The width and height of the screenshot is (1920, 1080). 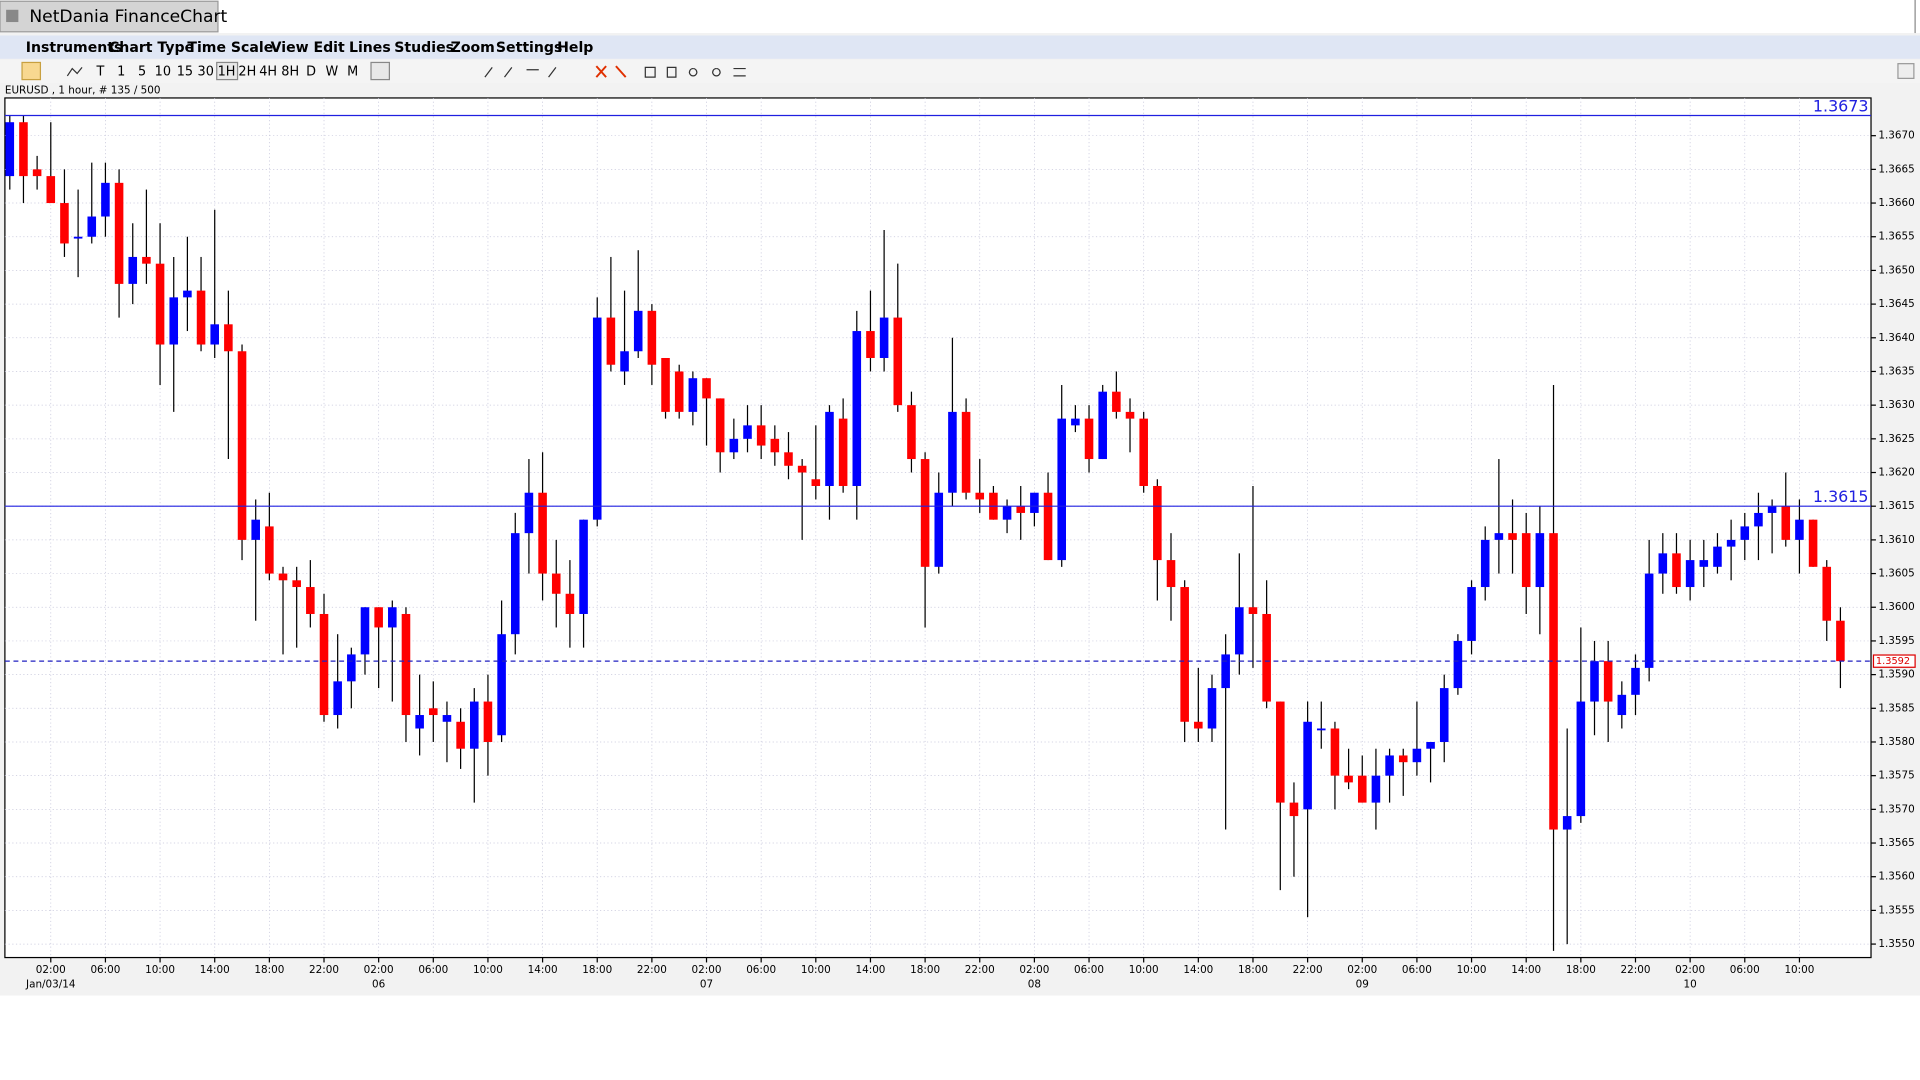 I want to click on menu-item: Zoom, so click(x=473, y=48).